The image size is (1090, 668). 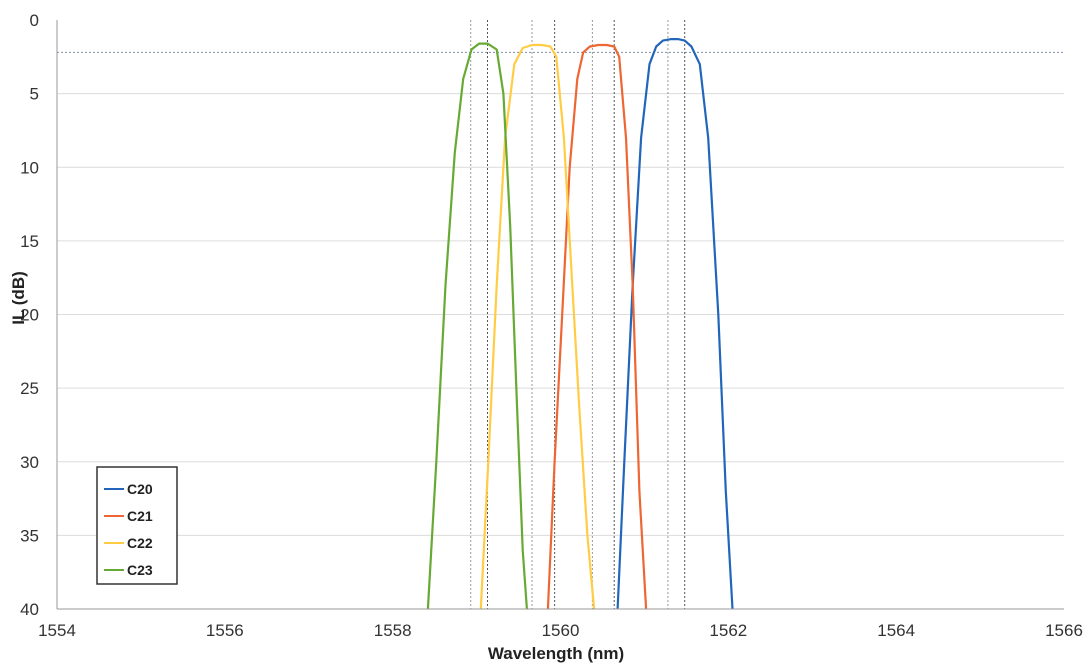 What do you see at coordinates (896, 630) in the screenshot?
I see `x-tick-label: 1564` at bounding box center [896, 630].